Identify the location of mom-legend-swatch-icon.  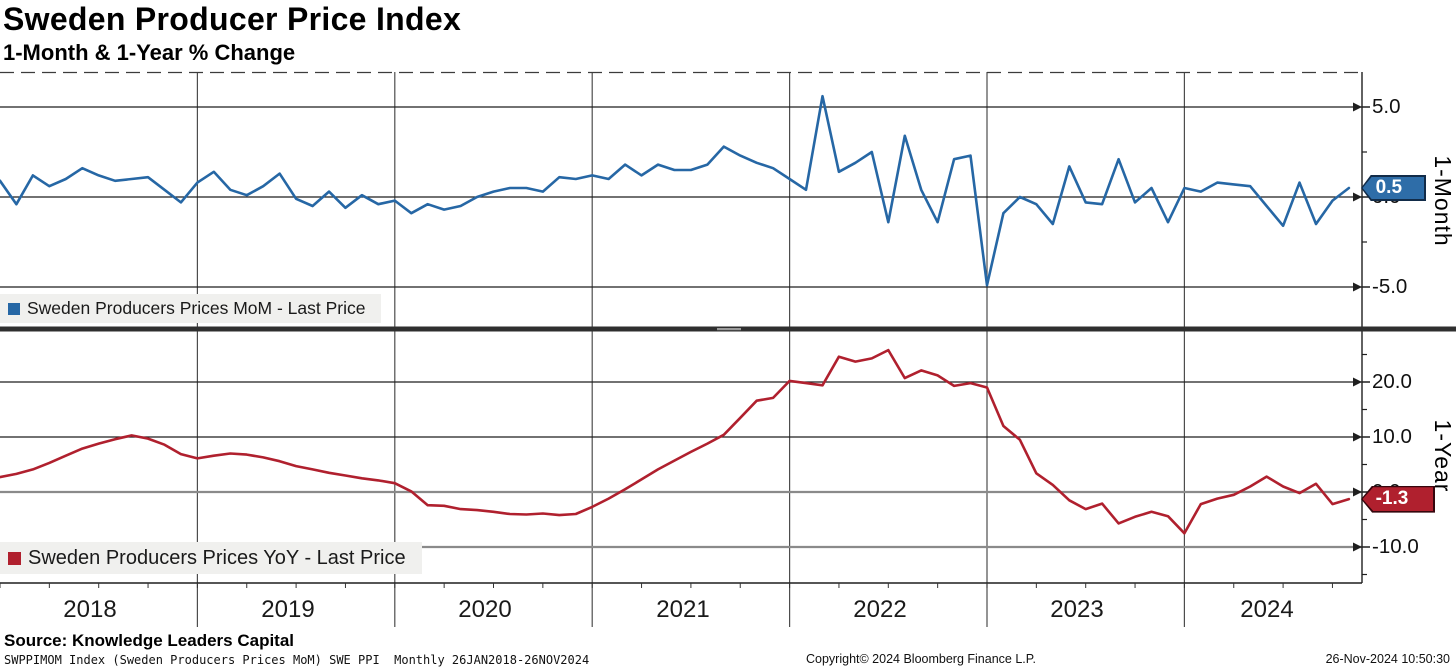
(14, 308).